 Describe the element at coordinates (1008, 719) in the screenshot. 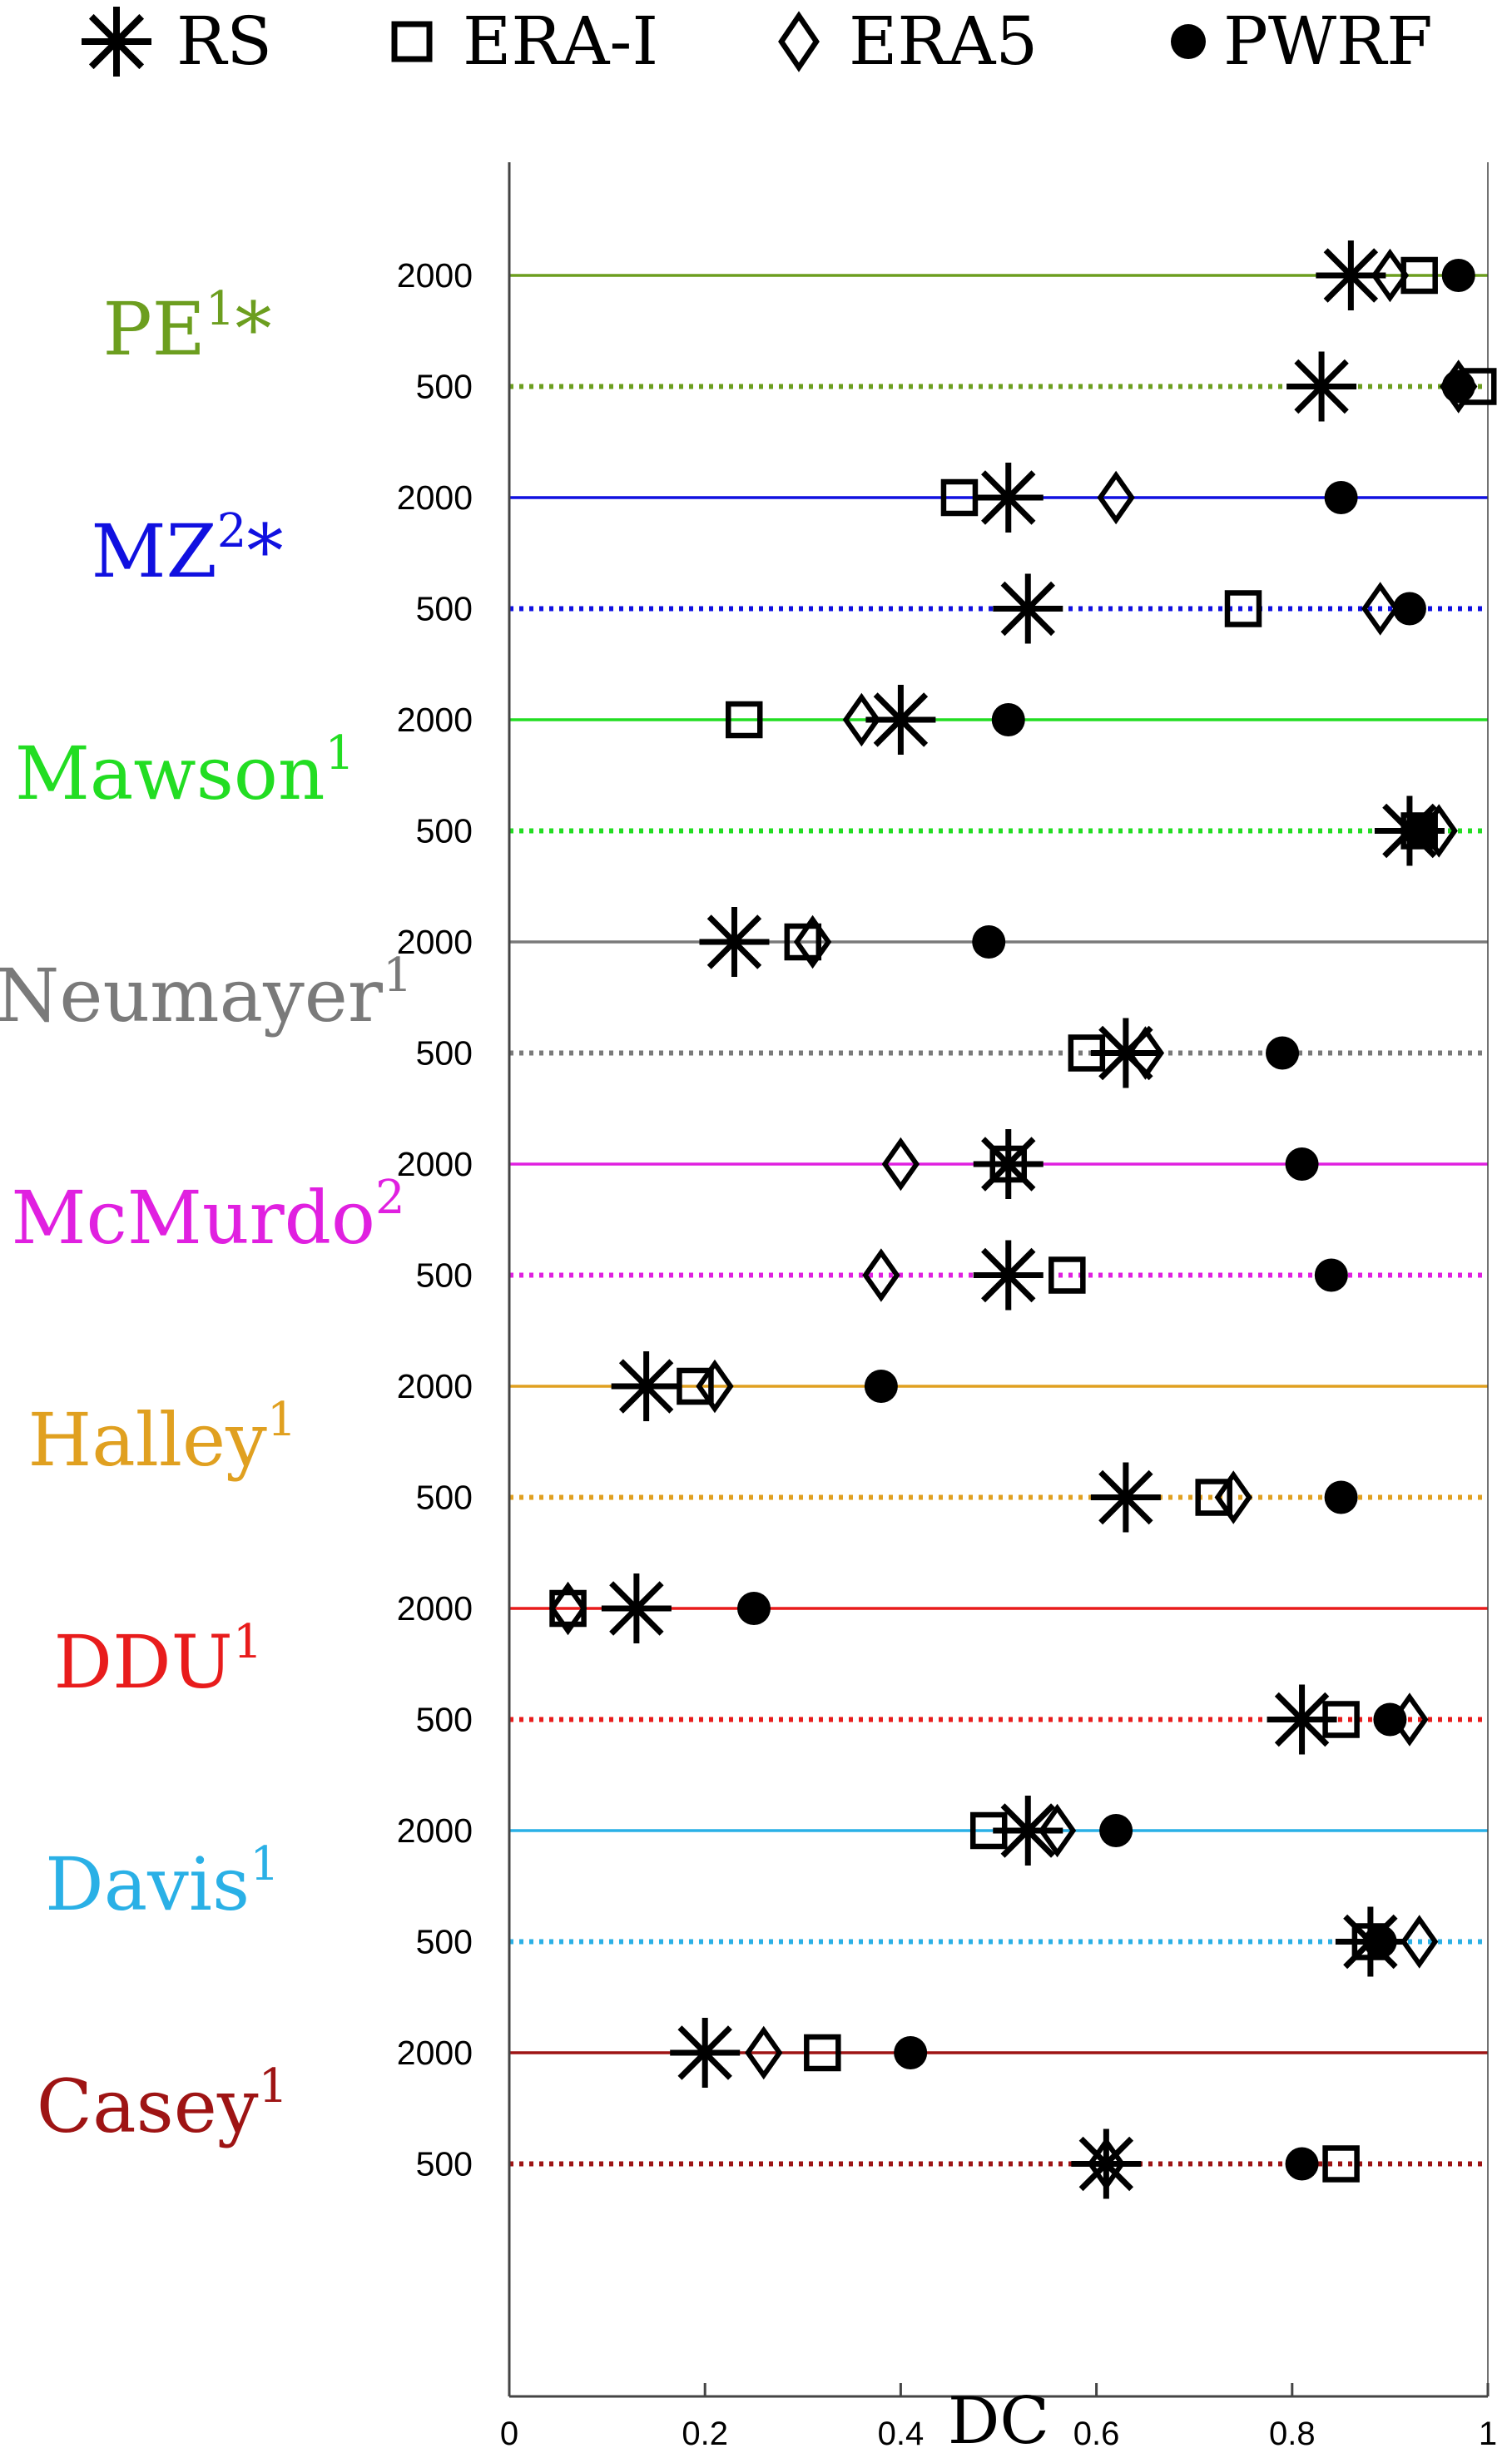

I see `point-pwrf-mawson-2000` at that location.